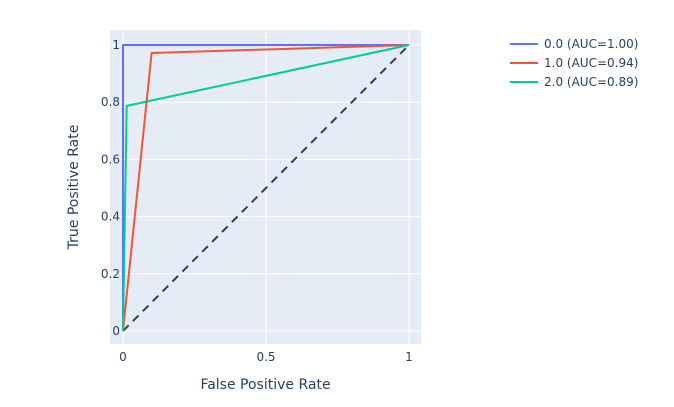  What do you see at coordinates (116, 45) in the screenshot?
I see `y-tick-label-5: 1` at bounding box center [116, 45].